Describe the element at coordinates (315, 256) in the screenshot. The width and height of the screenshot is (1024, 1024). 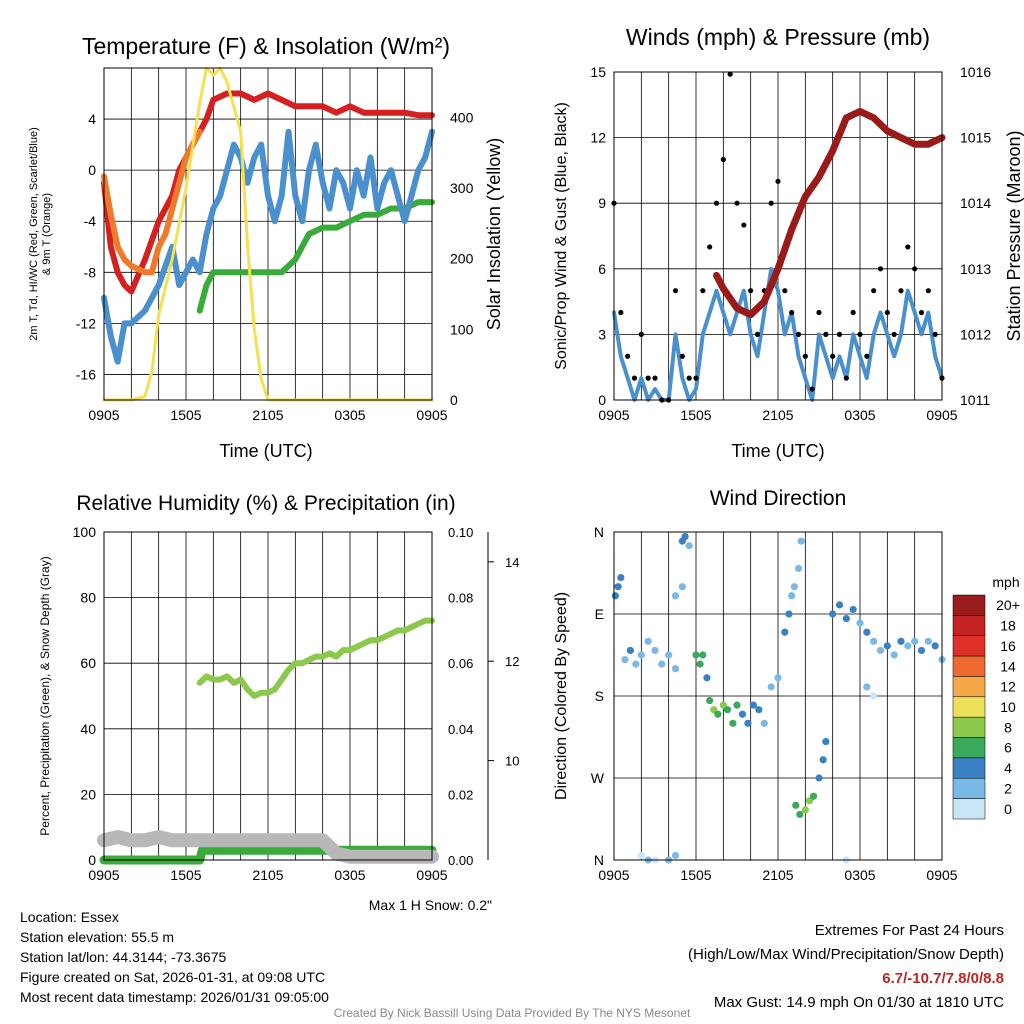
I see `temp-line-td` at that location.